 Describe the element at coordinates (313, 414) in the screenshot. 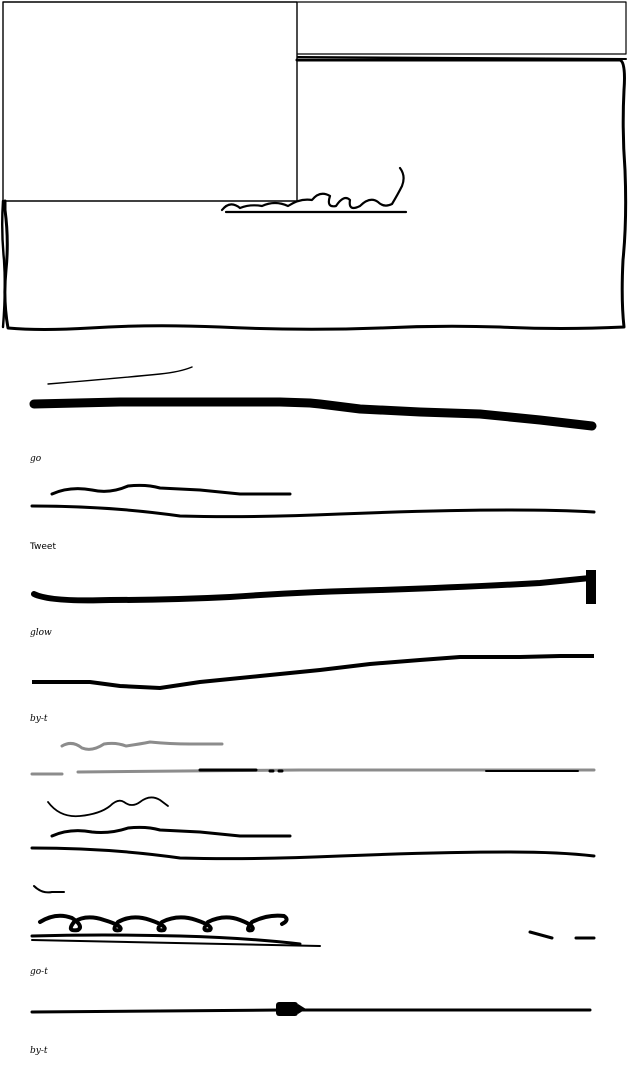

I see `row-1-thick-line` at that location.